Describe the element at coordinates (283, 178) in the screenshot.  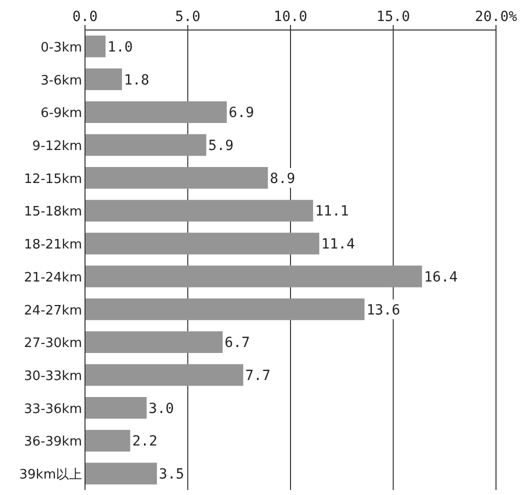
I see `data-label: 8.9` at that location.